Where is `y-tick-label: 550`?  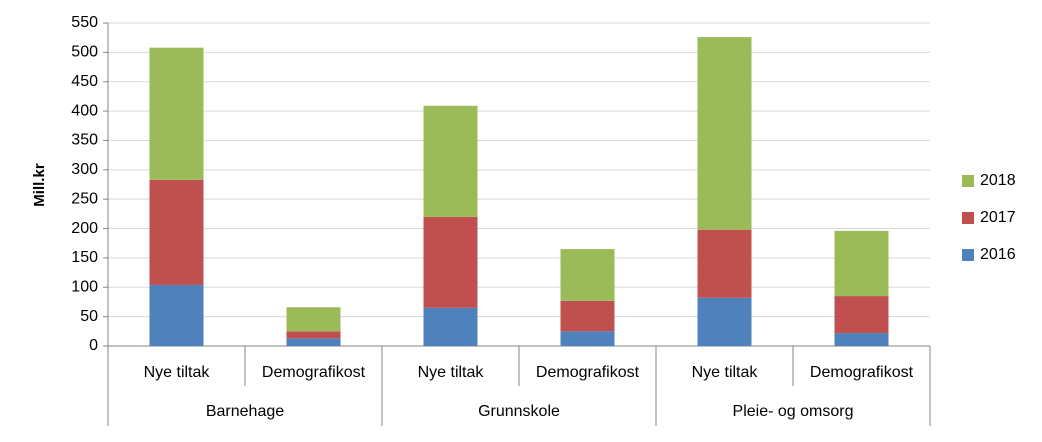 y-tick-label: 550 is located at coordinates (84, 22).